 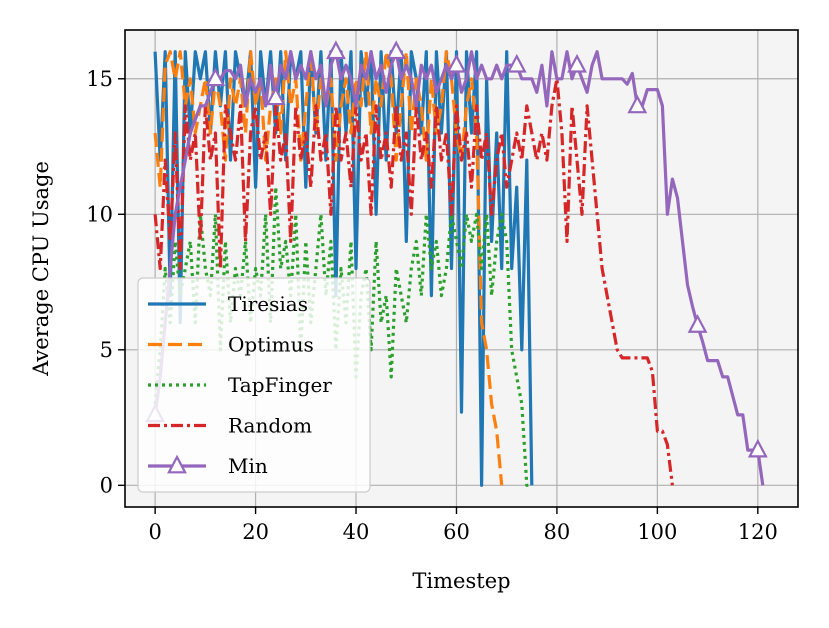 I want to click on x-axis-title: Timestep, so click(x=461, y=581).